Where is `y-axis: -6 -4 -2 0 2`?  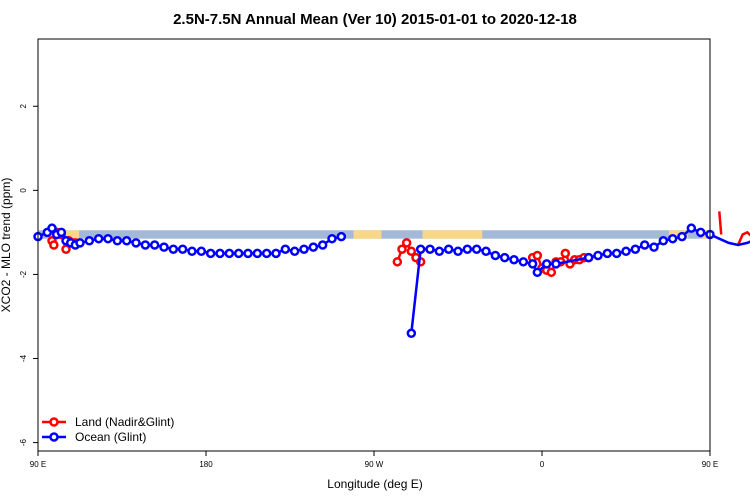
y-axis: -6 -4 -2 0 2 is located at coordinates (28, 274).